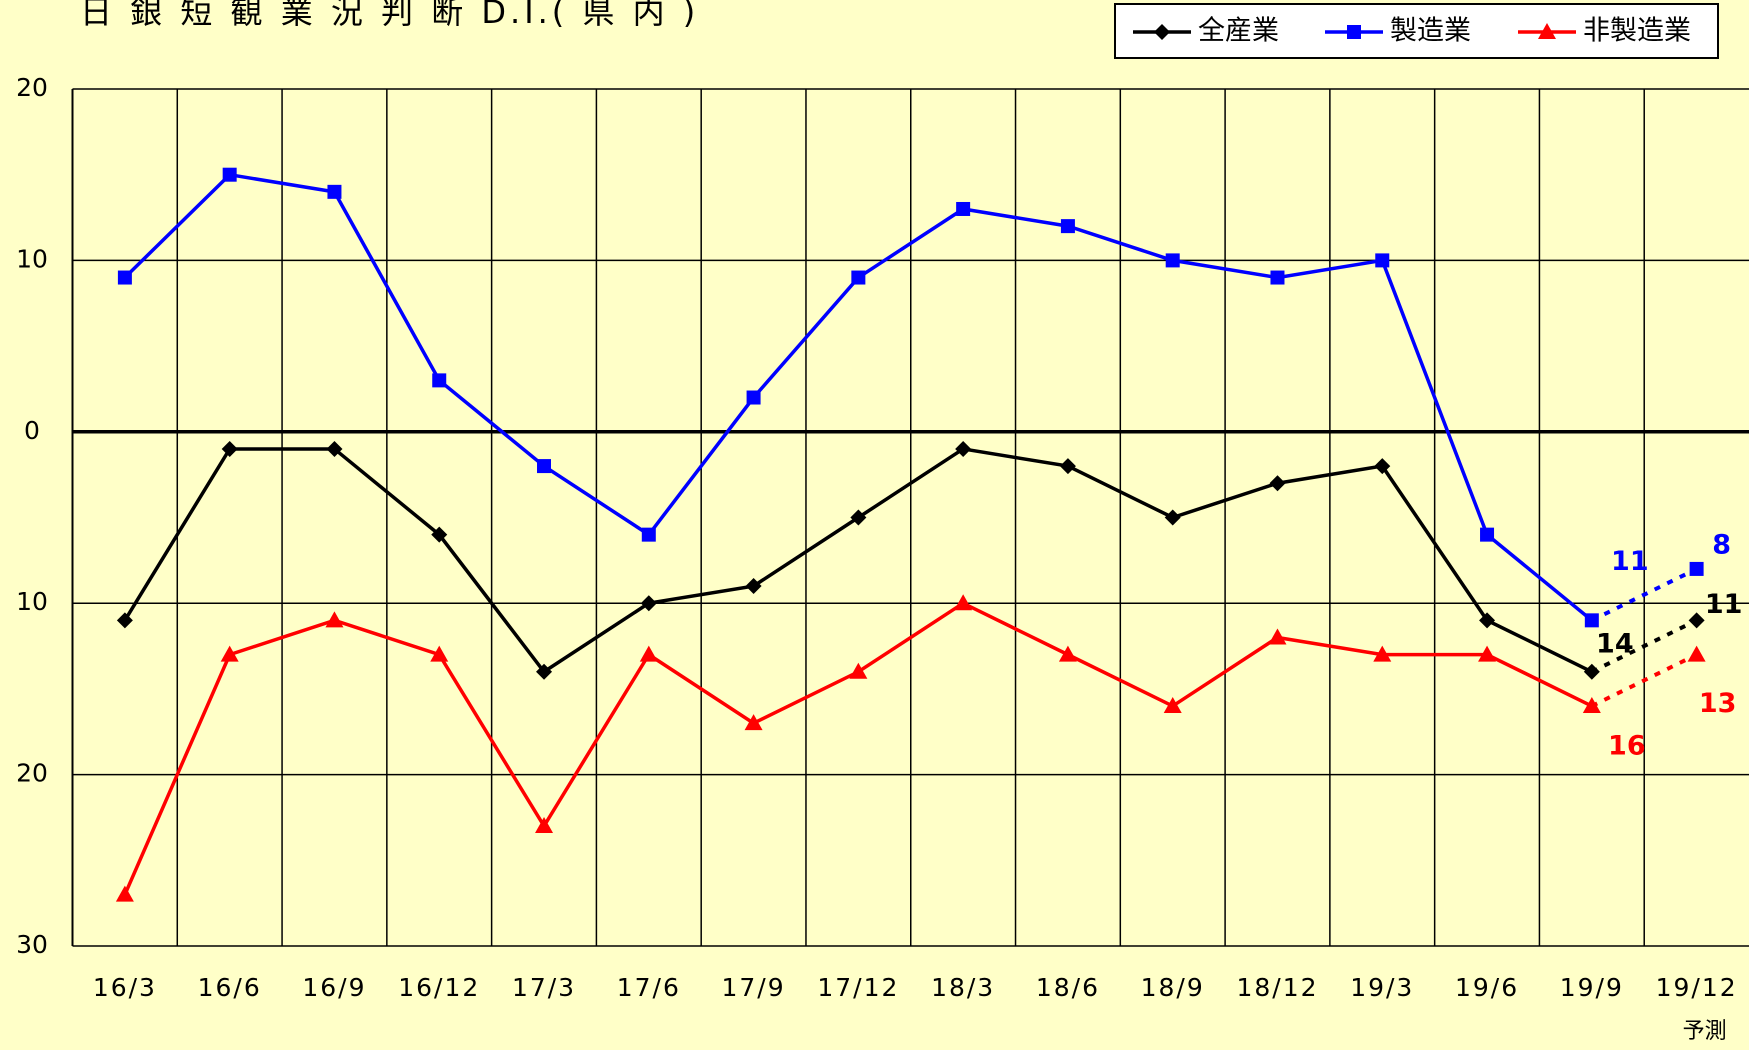  Describe the element at coordinates (32, 430) in the screenshot. I see `y-tick-label: 0` at that location.